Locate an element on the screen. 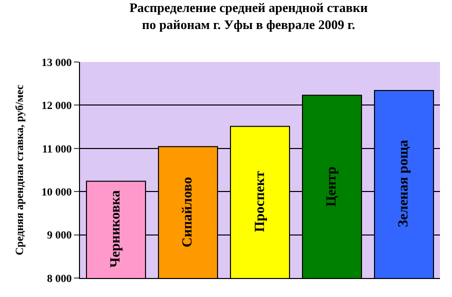 The image size is (452, 297). y-axis-title: Средняя арендная ставка, руб/мес is located at coordinates (20, 170).